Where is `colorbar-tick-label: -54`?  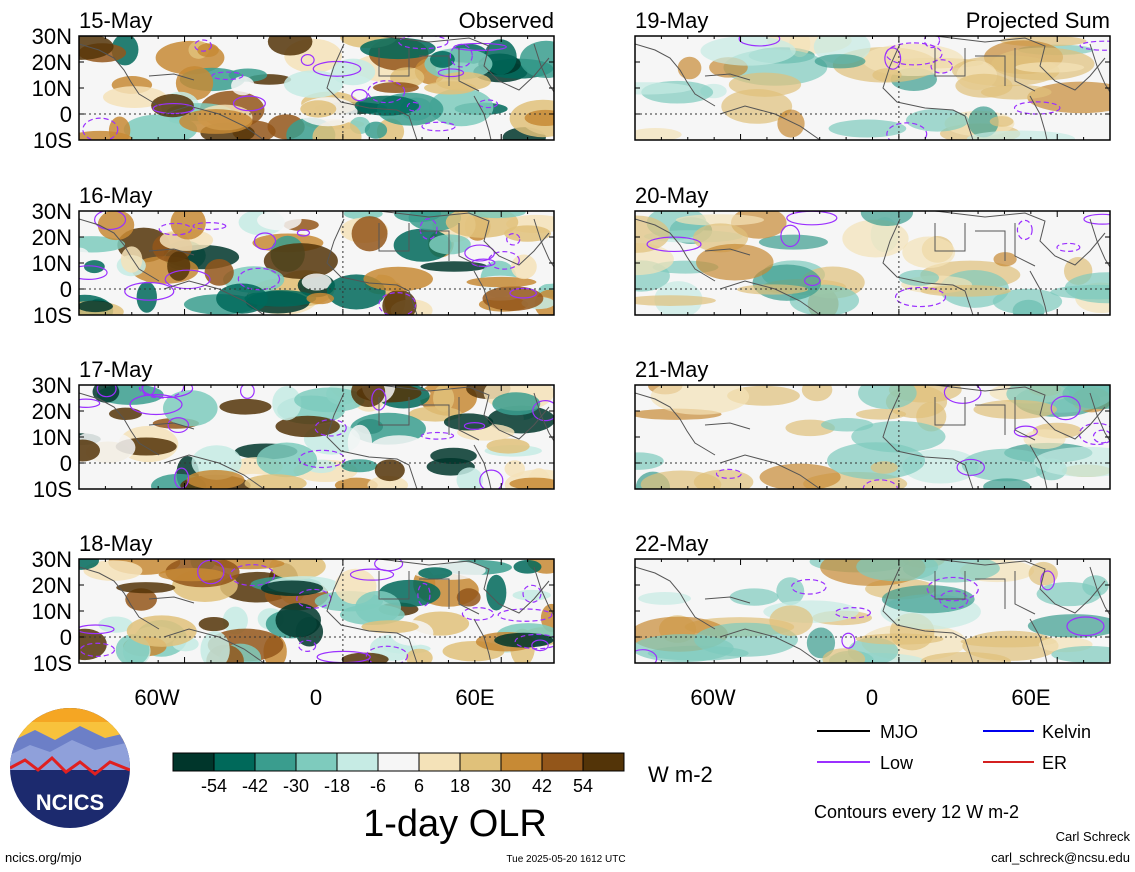
colorbar-tick-label: -54 is located at coordinates (214, 786).